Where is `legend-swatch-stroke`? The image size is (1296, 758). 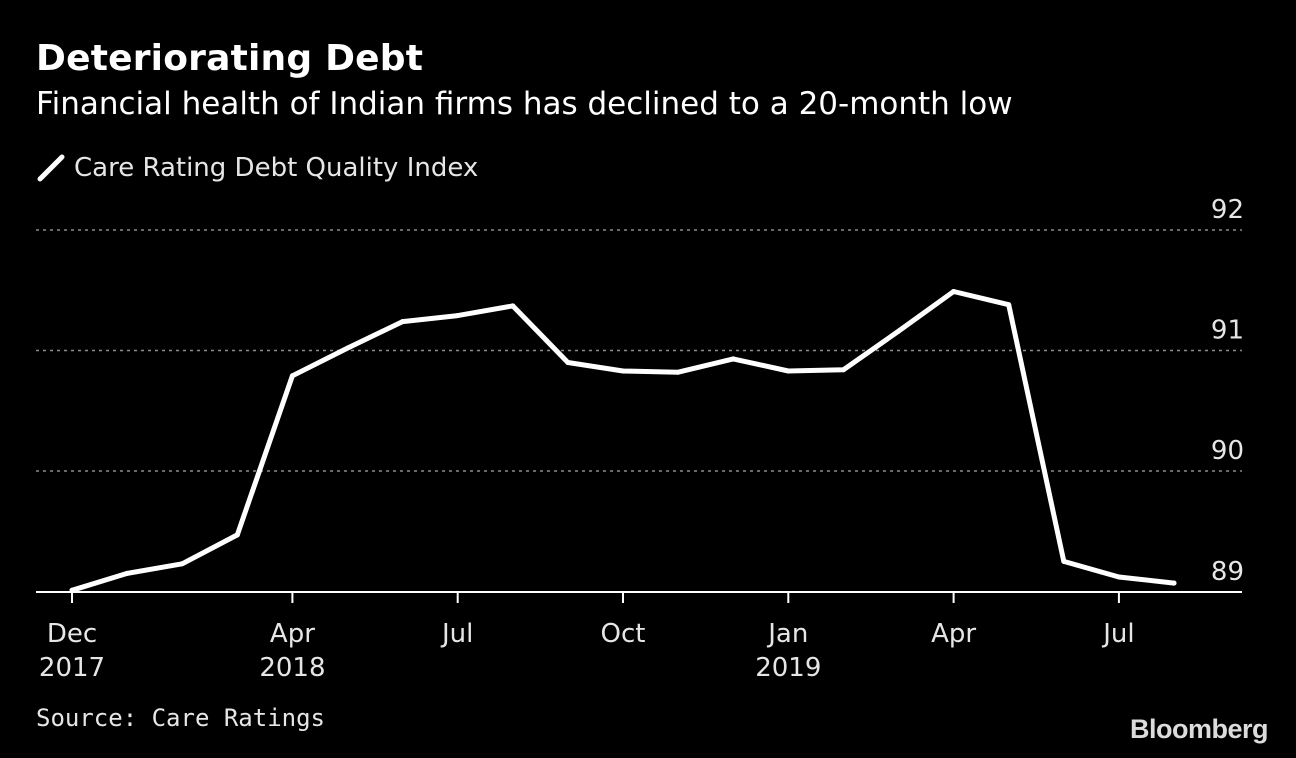 legend-swatch-stroke is located at coordinates (51, 168).